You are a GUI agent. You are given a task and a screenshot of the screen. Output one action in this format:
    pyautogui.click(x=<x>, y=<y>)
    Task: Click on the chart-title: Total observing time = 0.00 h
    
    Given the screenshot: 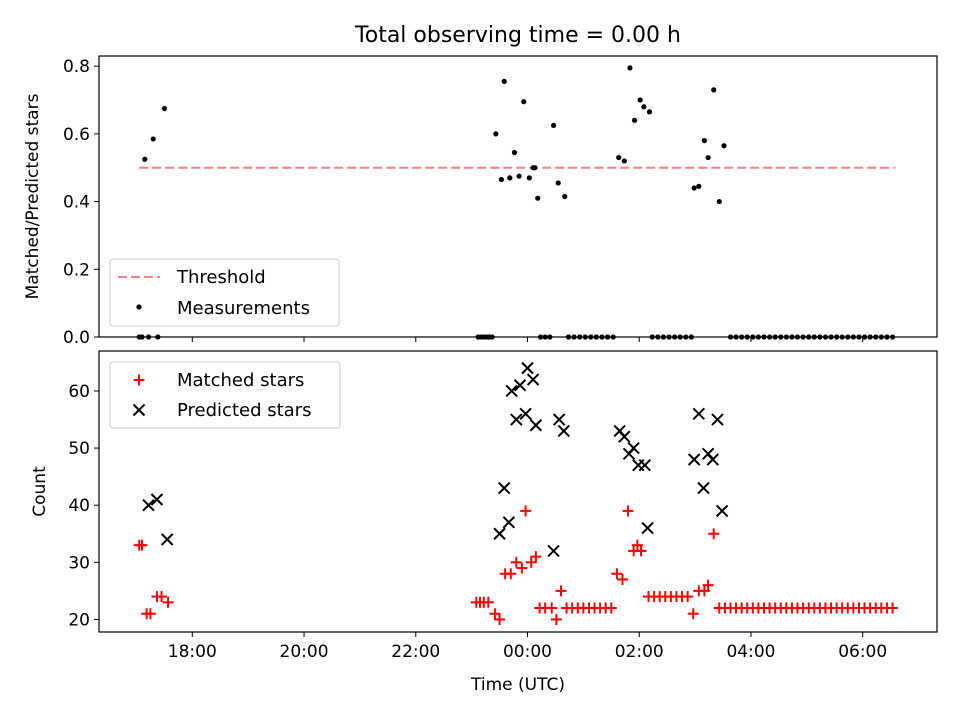 What is the action you would take?
    pyautogui.click(x=517, y=35)
    